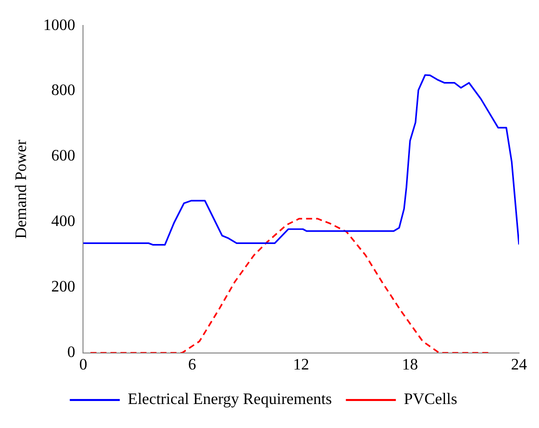  I want to click on x-tick-label: 18, so click(410, 365).